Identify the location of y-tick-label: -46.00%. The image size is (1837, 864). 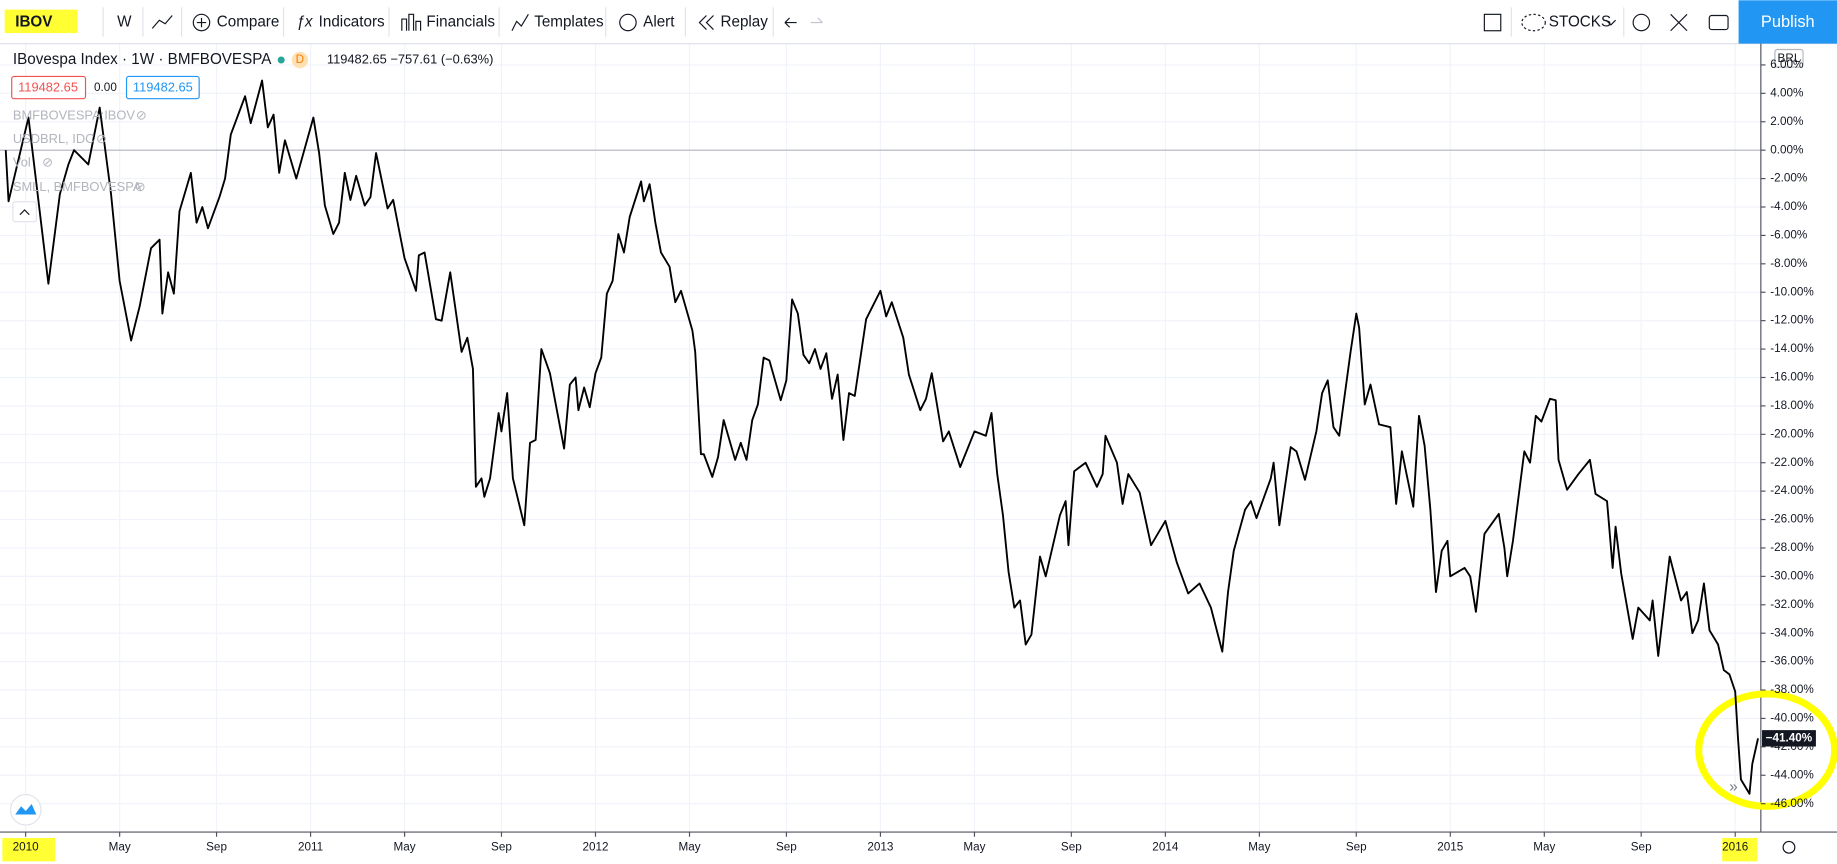
(1792, 803).